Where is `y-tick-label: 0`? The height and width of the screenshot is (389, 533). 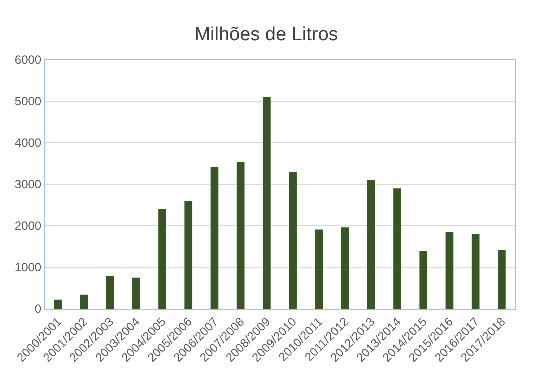 y-tick-label: 0 is located at coordinates (38, 309).